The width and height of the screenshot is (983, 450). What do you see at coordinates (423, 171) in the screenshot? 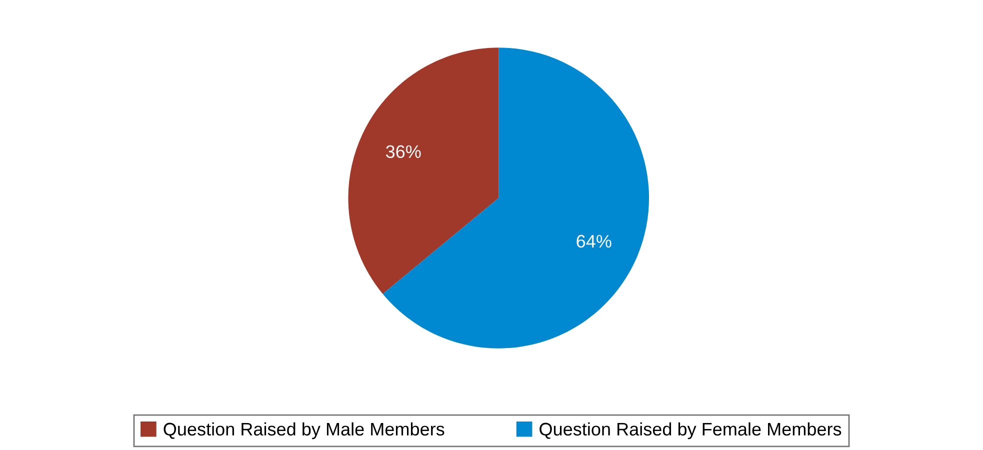
I see `pie-slice` at bounding box center [423, 171].